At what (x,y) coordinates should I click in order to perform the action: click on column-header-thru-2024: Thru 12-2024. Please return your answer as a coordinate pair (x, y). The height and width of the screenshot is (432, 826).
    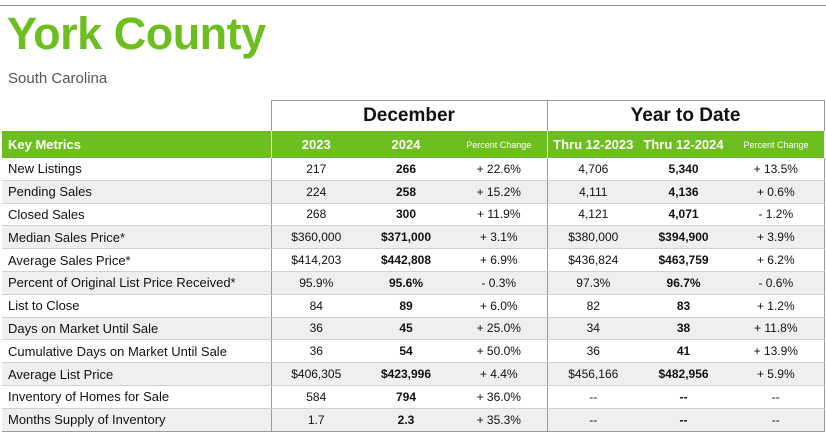
    Looking at the image, I should click on (684, 144).